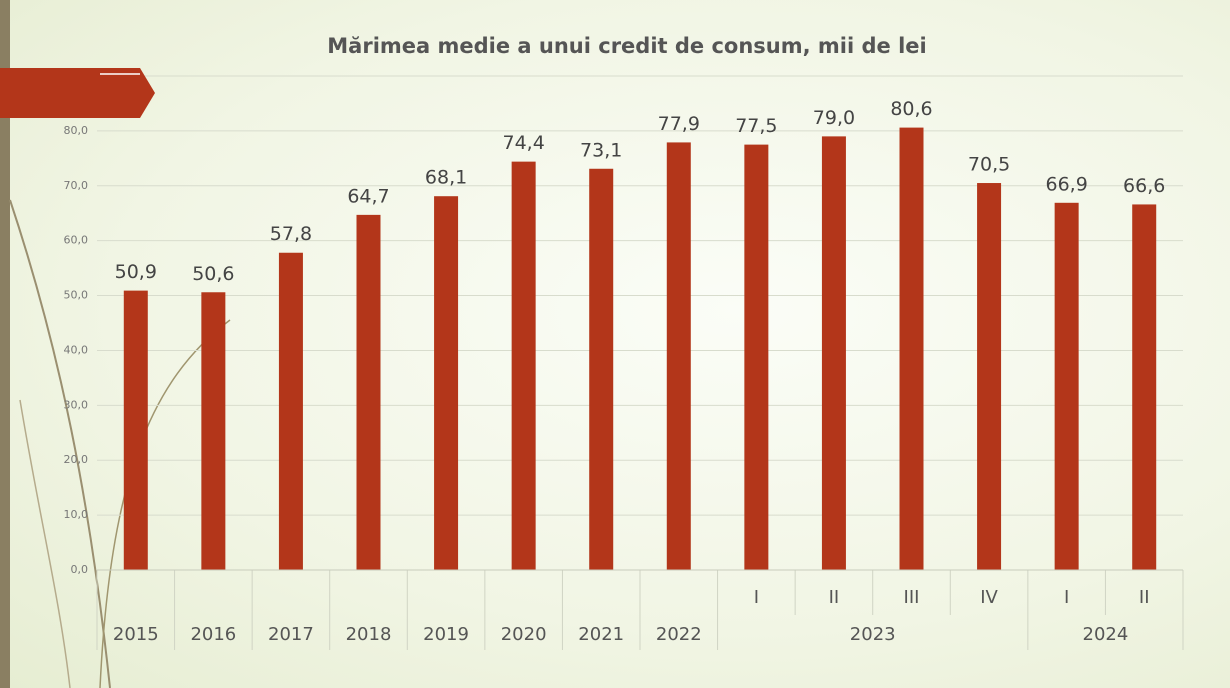 The image size is (1230, 688). I want to click on value-label: 73,1, so click(601, 150).